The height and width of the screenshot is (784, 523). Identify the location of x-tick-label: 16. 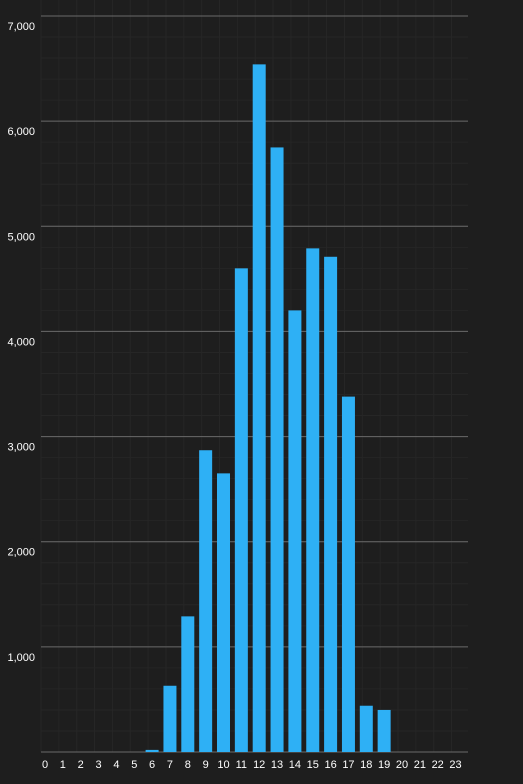
(330, 765).